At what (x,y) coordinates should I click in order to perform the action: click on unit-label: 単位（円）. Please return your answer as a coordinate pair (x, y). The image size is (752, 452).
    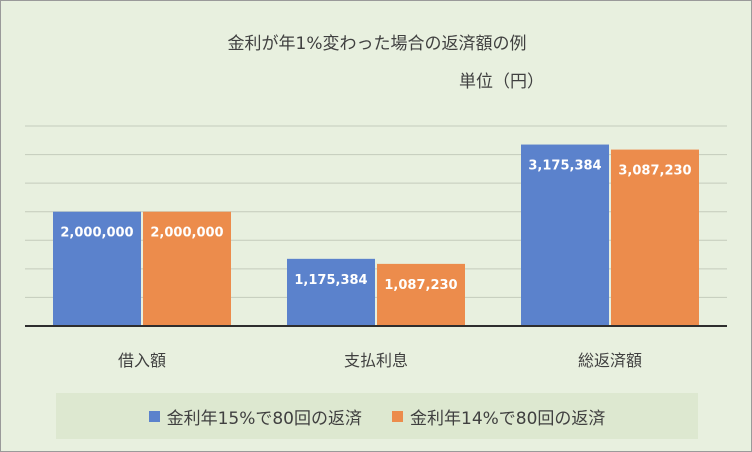
    Looking at the image, I should click on (501, 82).